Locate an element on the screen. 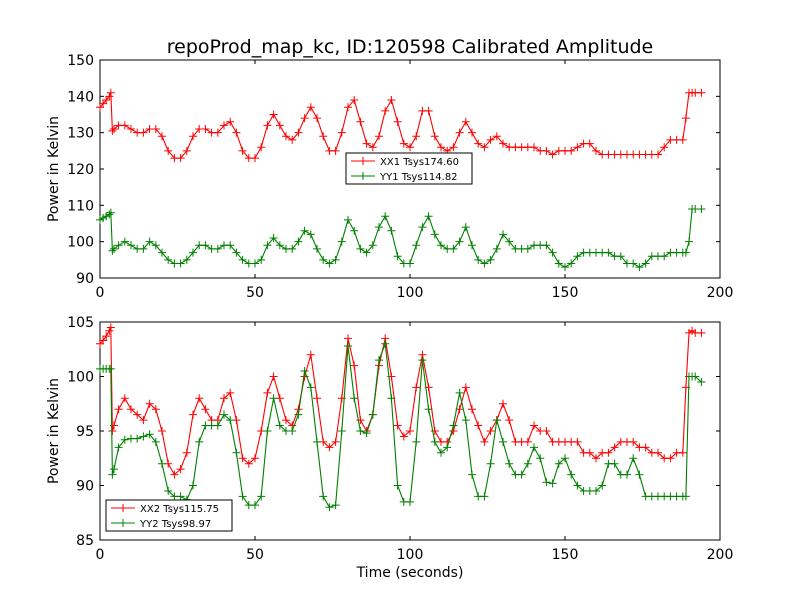 Image resolution: width=800 pixels, height=600 pixels. y-axis-label: Power in Kelvin is located at coordinates (54, 169).